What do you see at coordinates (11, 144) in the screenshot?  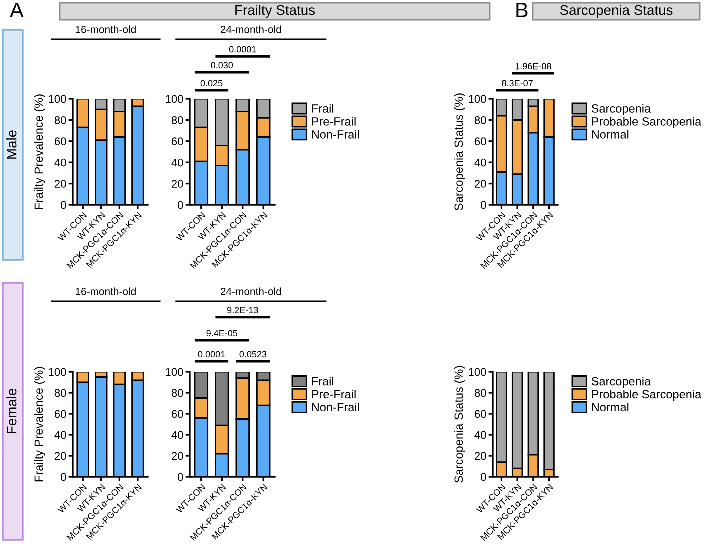 I see `text: Male` at bounding box center [11, 144].